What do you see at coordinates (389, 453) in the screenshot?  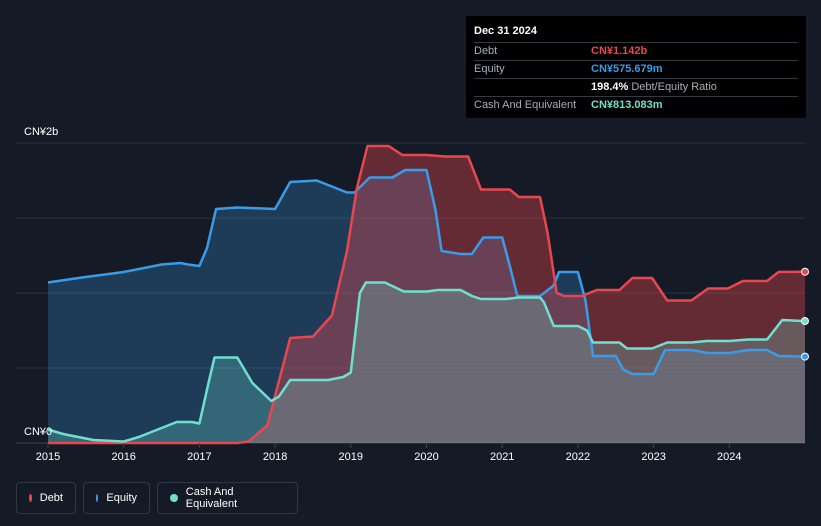 I see `x-axis-ticks: 2015 2016 2017 2018 2019 2020 2021 2022 2023 2024` at bounding box center [389, 453].